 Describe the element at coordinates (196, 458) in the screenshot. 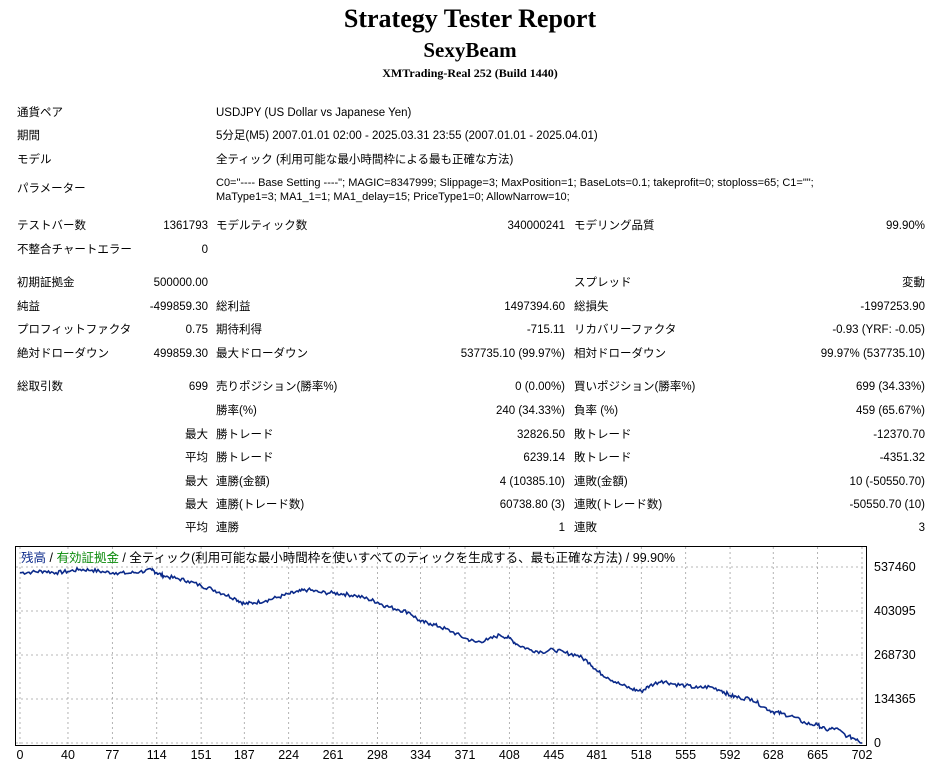

I see `average-label: 平均` at that location.